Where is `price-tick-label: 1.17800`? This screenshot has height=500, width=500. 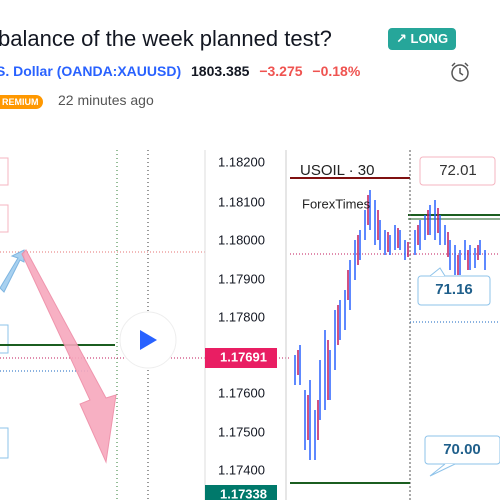
price-tick-label: 1.17800 is located at coordinates (241, 316).